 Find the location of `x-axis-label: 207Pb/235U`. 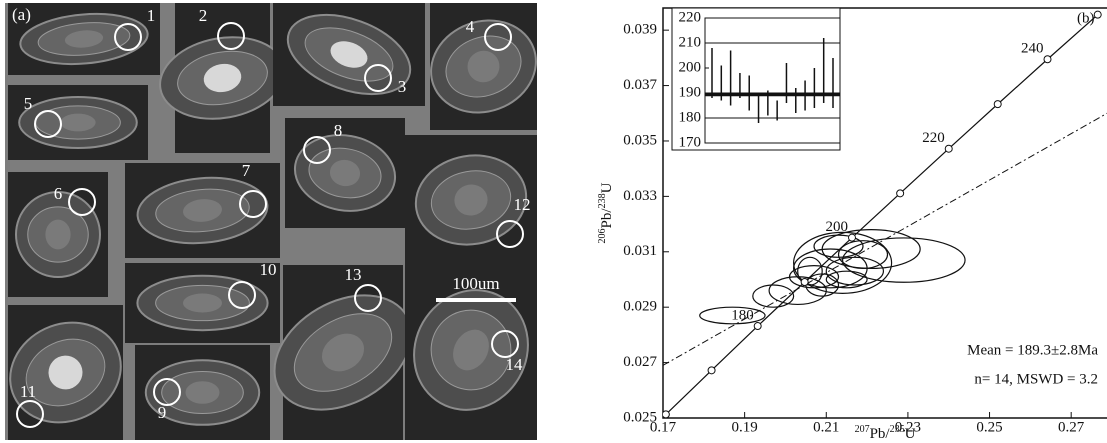

x-axis-label: 207Pb/235U is located at coordinates (885, 433).